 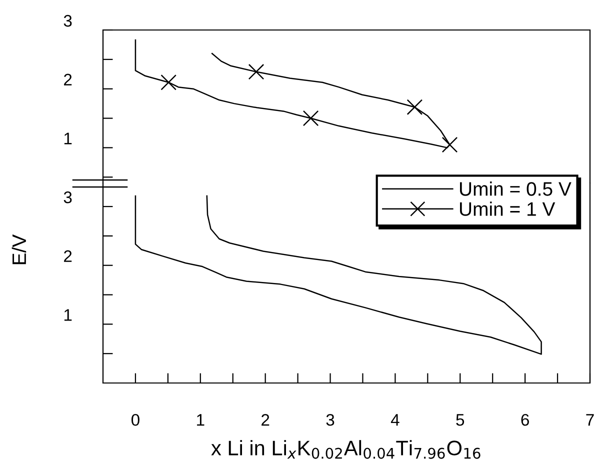 What do you see at coordinates (525, 420) in the screenshot?
I see `x-tick-label: 6` at bounding box center [525, 420].